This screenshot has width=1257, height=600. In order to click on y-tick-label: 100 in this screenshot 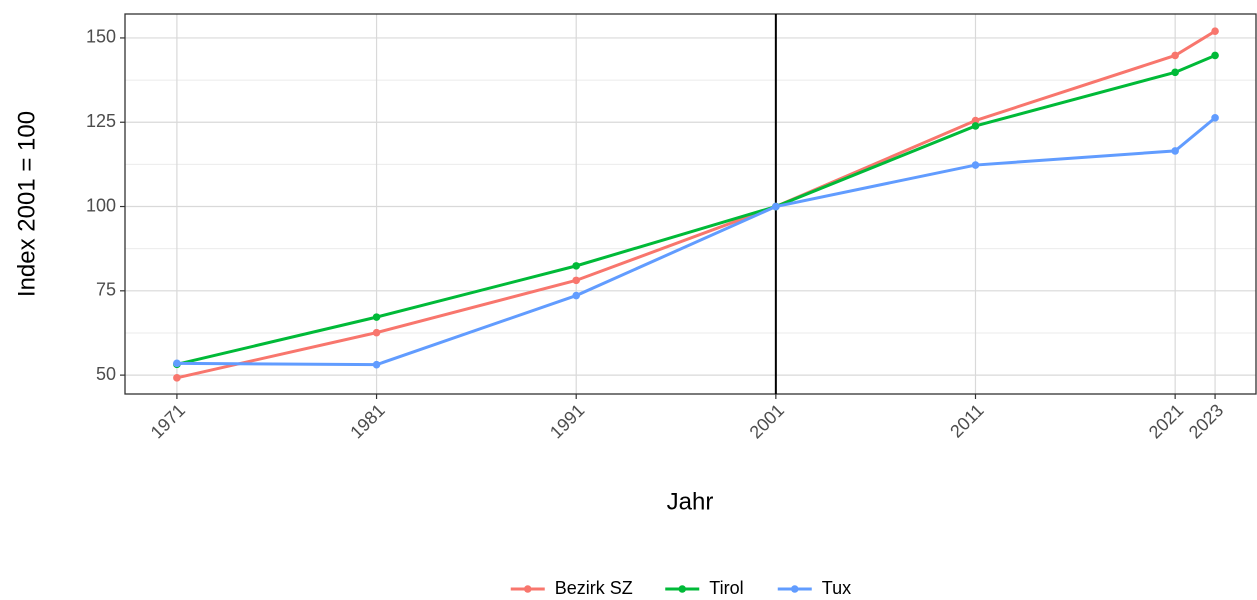, I will do `click(101, 205)`.